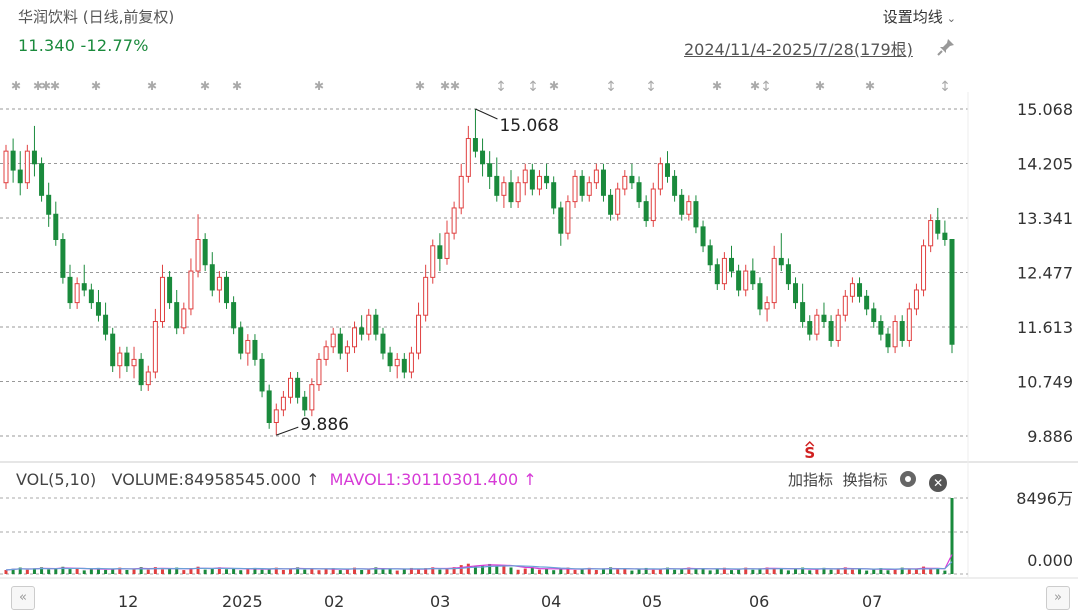 The height and width of the screenshot is (613, 1078). Describe the element at coordinates (1045, 218) in the screenshot. I see `price-tick-label: 13.341` at that location.